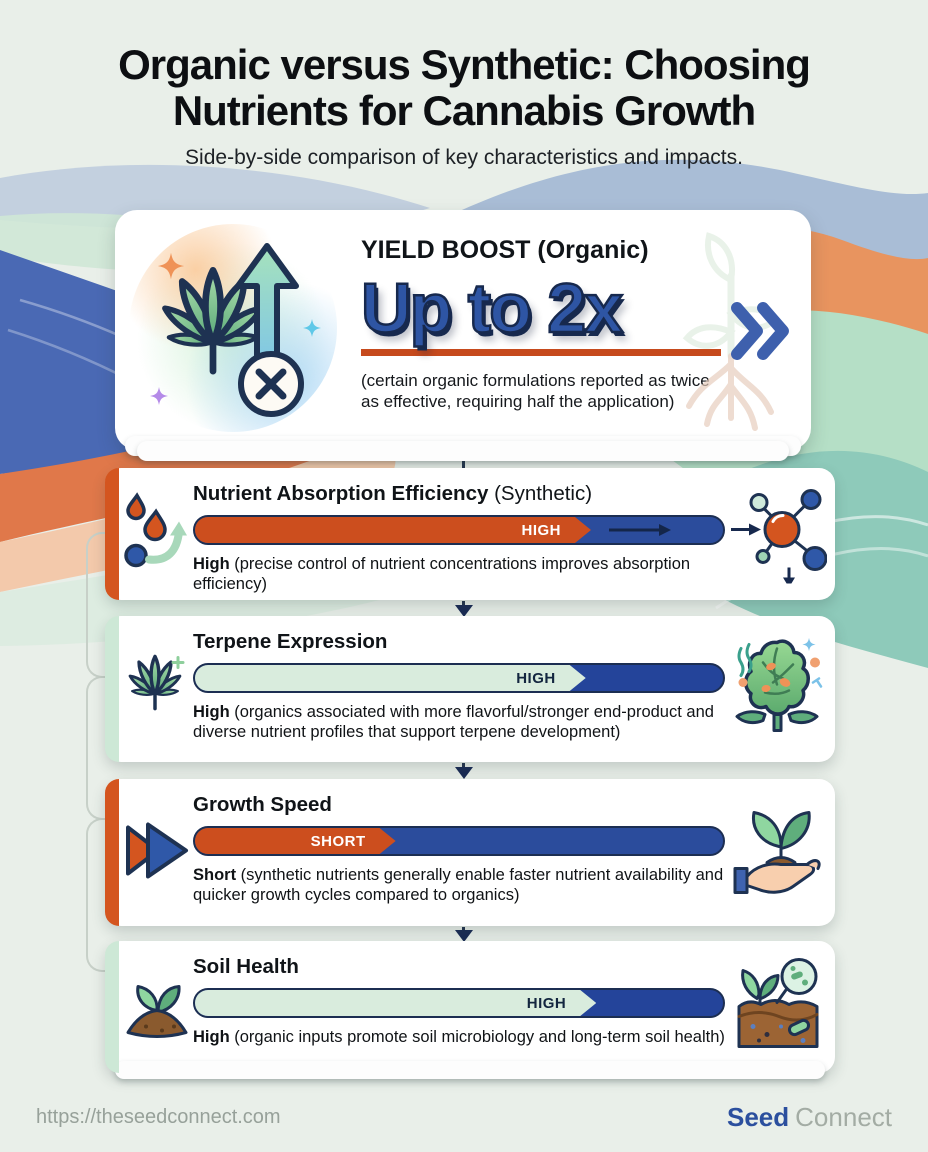  I want to click on hand-seedling-icon, so click(779, 852).